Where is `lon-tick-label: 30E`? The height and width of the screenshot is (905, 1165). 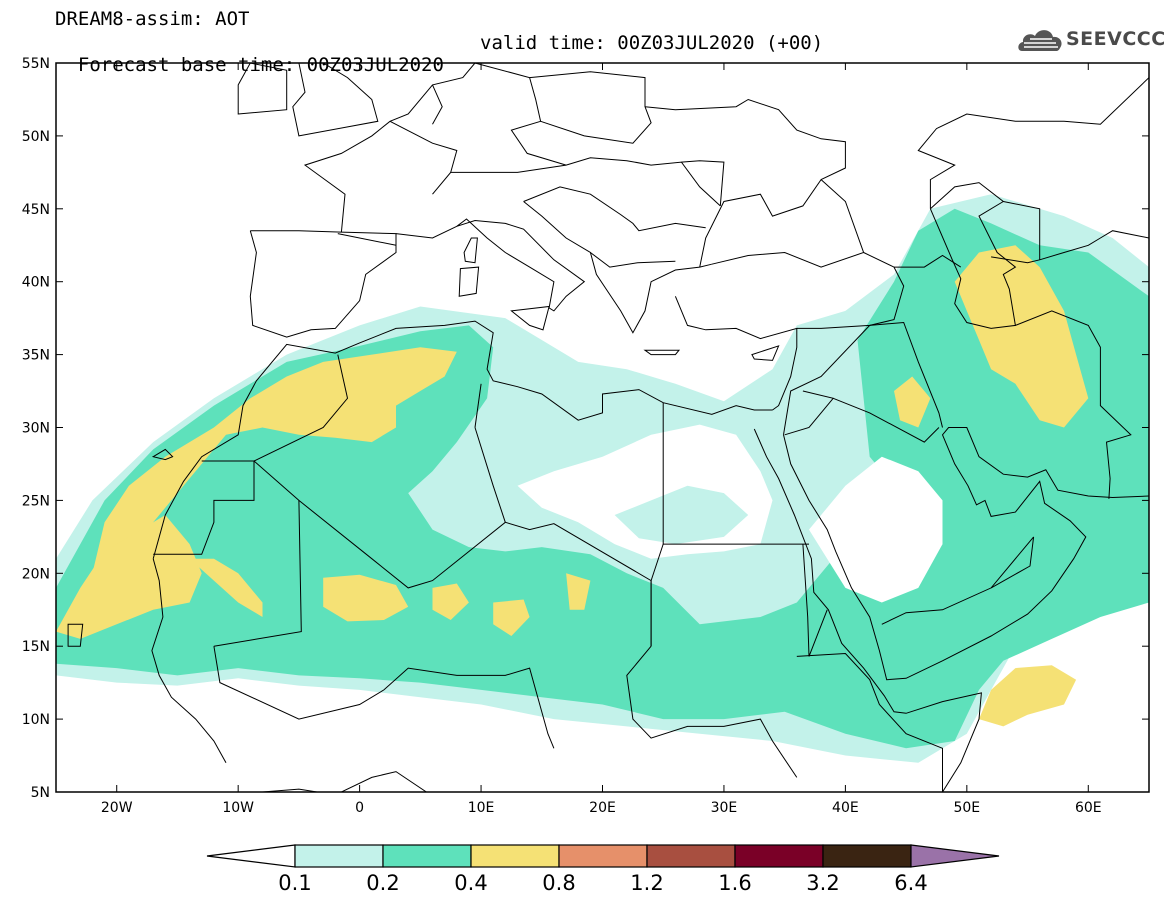
lon-tick-label: 30E is located at coordinates (724, 808).